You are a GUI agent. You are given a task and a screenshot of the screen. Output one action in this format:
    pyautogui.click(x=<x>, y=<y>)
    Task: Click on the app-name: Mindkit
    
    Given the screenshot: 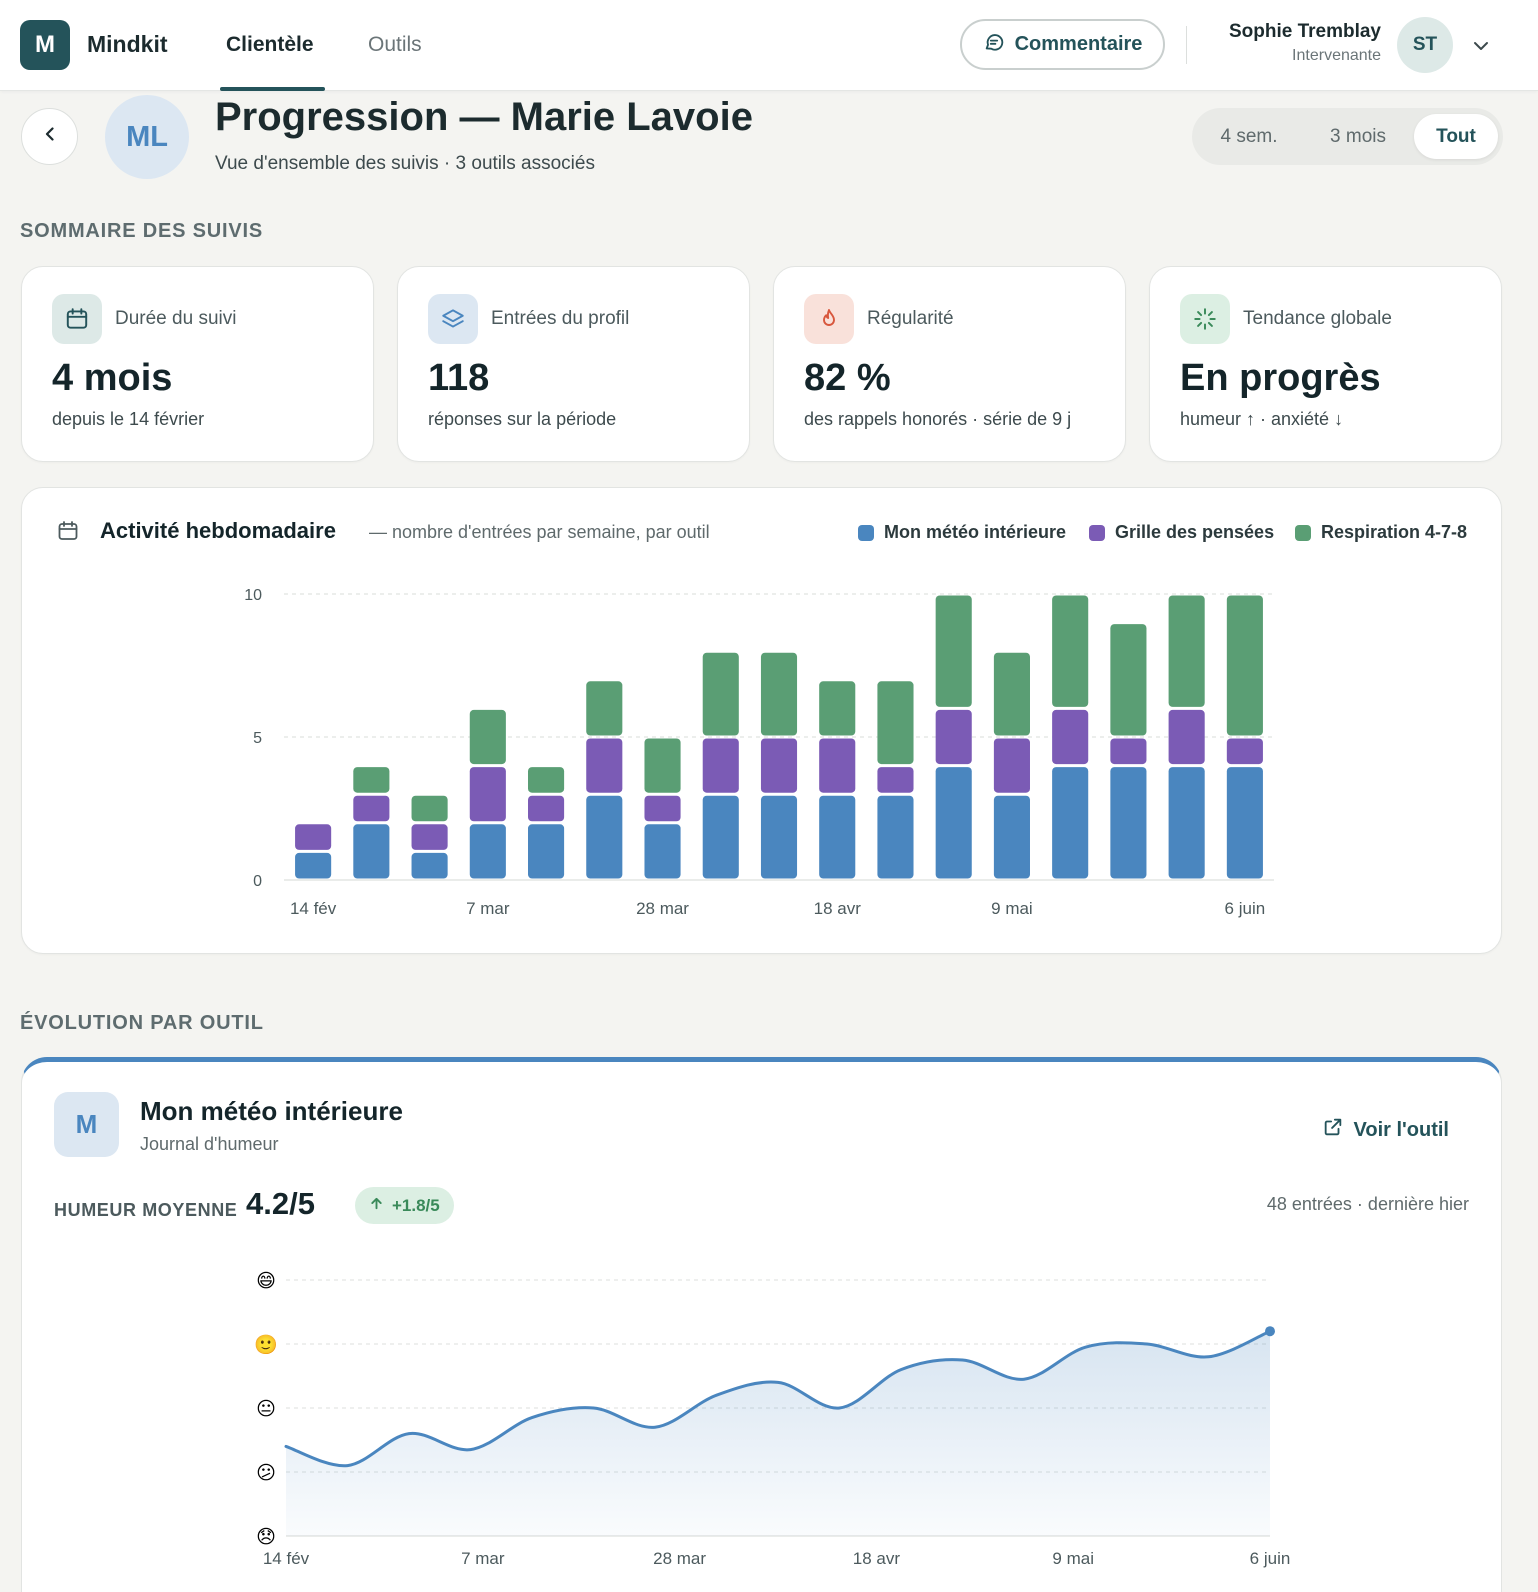 What is the action you would take?
    pyautogui.click(x=127, y=44)
    